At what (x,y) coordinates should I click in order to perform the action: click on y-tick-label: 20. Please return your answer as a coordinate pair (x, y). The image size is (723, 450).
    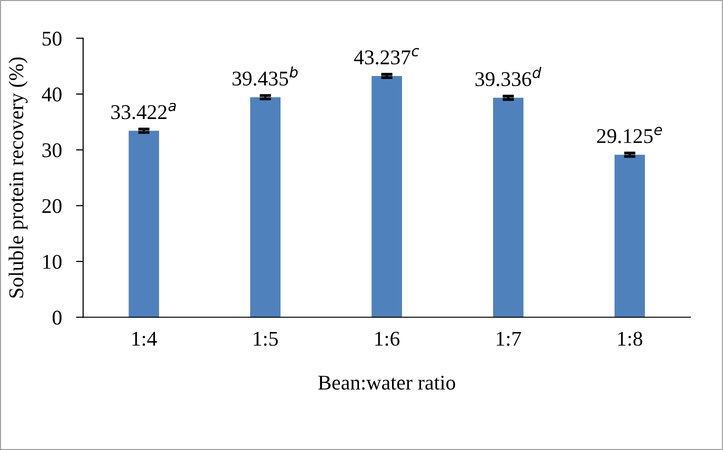
    Looking at the image, I should click on (52, 206).